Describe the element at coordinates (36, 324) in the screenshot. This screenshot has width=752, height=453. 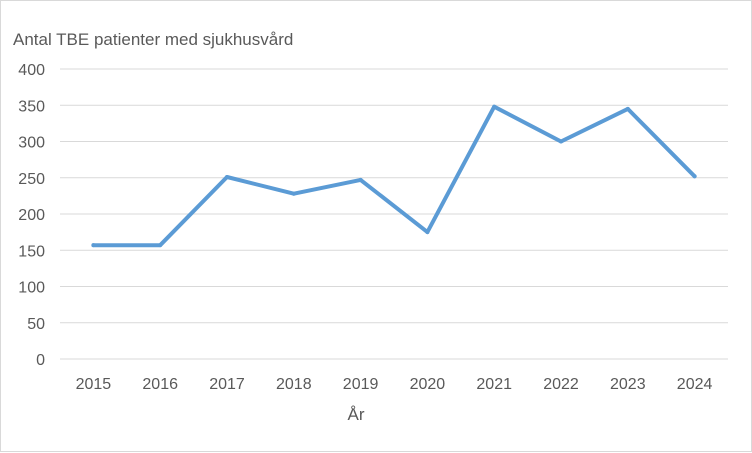
I see `y-tick-label: 50` at that location.